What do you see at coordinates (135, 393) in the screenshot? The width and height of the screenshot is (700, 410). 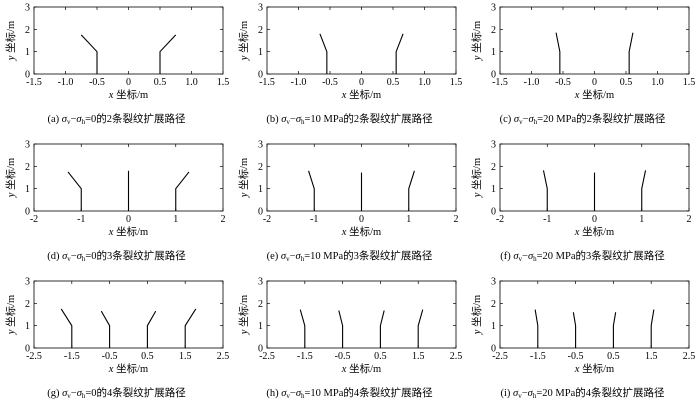 I see `caption-text: =0的4条裂纹扩展路径` at bounding box center [135, 393].